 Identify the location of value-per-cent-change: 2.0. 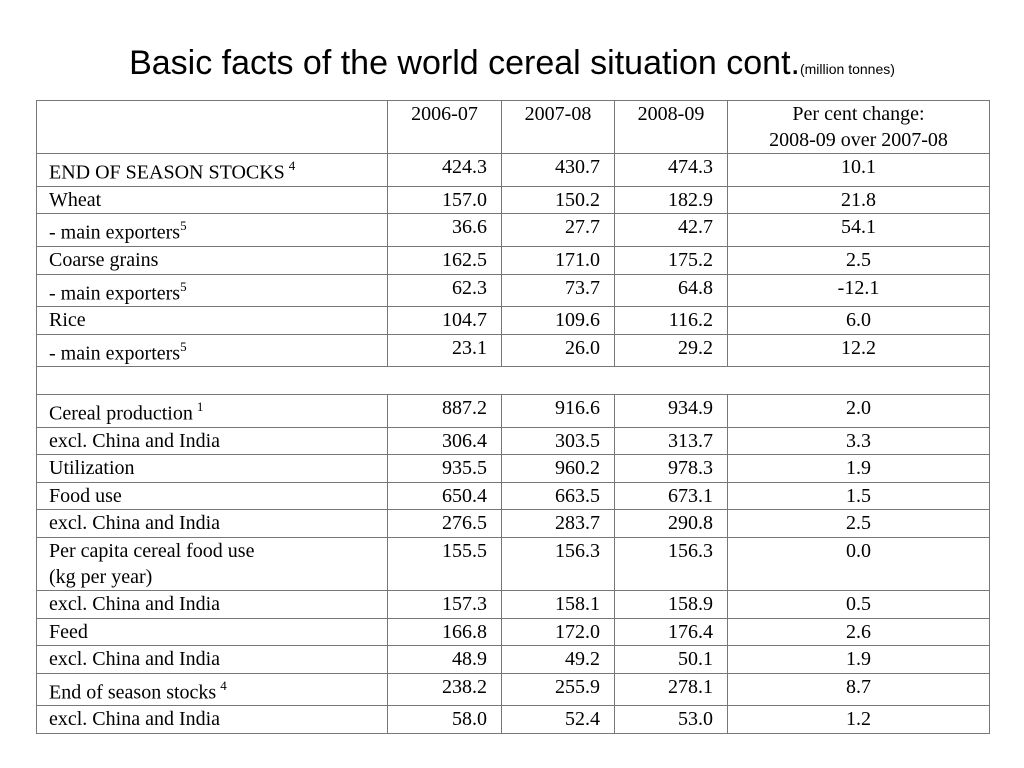
(858, 411).